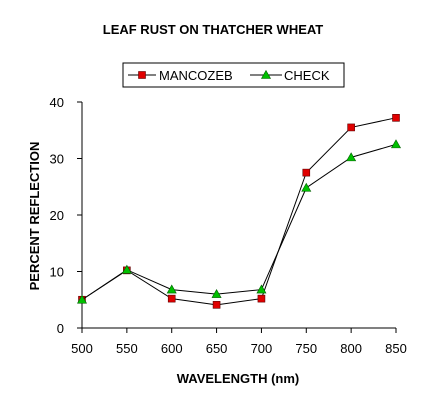  What do you see at coordinates (306, 348) in the screenshot?
I see `x-tick-label-750: 750` at bounding box center [306, 348].